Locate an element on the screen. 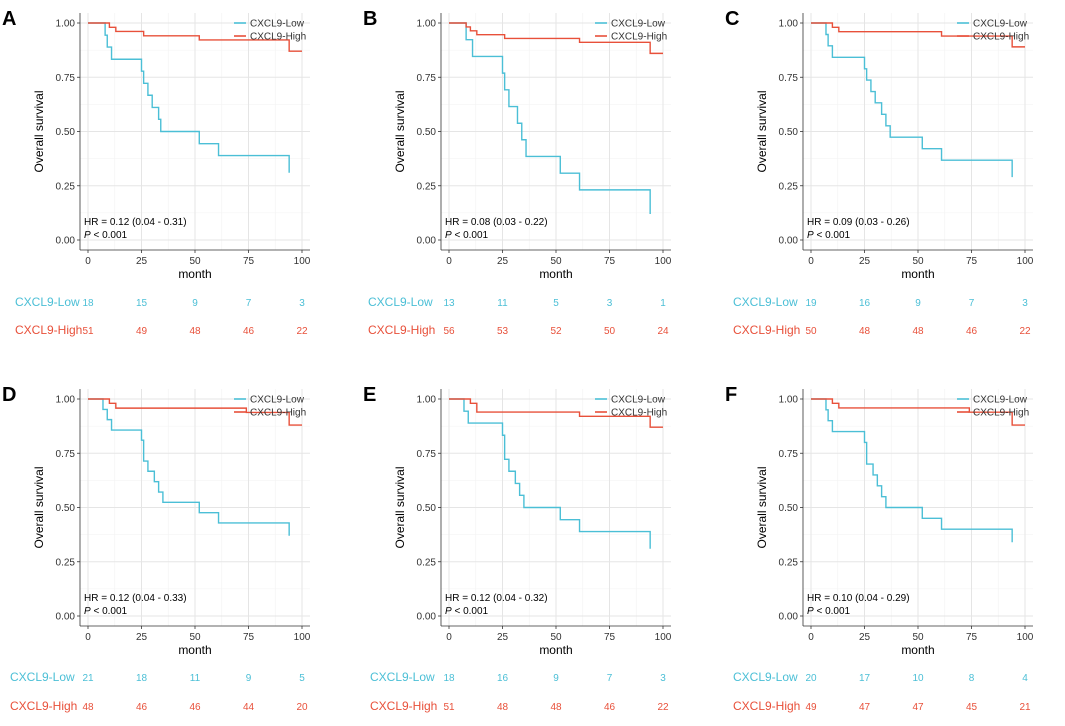 This screenshot has width=1065, height=726. risk-count: 8 is located at coordinates (972, 678).